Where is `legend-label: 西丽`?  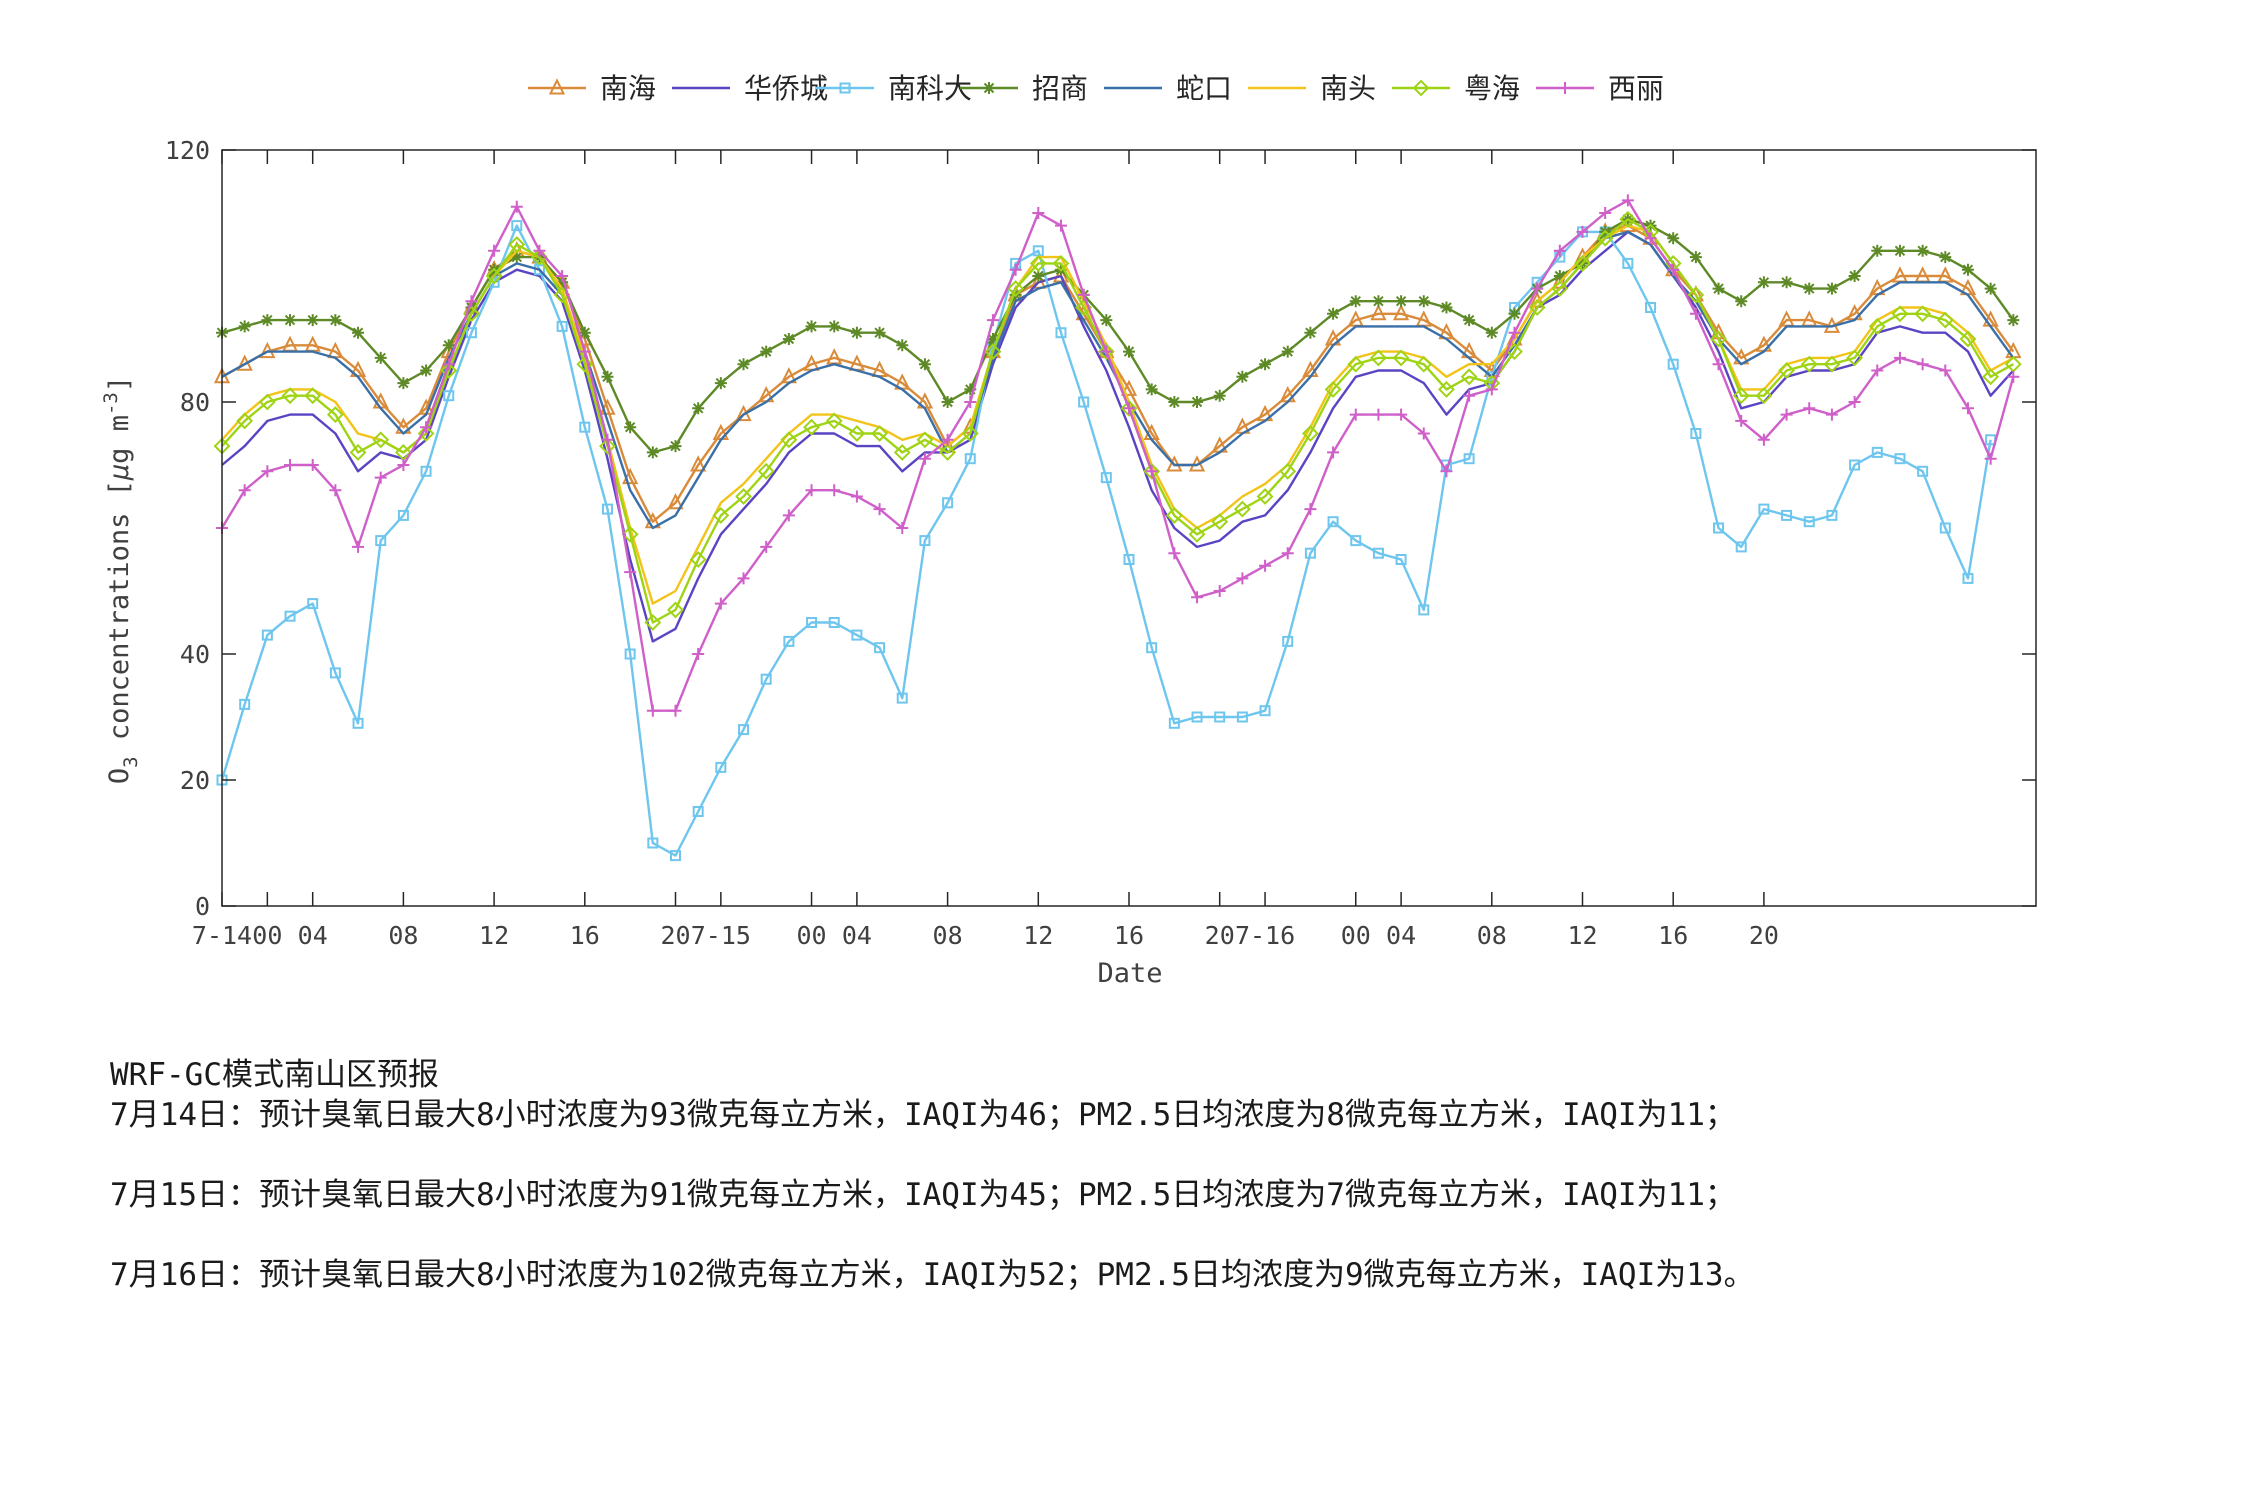 legend-label: 西丽 is located at coordinates (1636, 88).